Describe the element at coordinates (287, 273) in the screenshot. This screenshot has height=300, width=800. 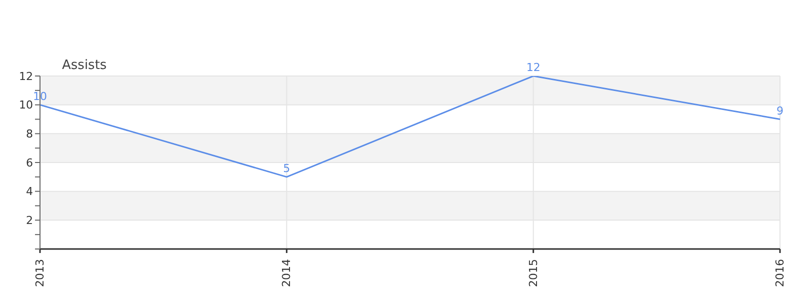
I see `x-tick-label: 2014` at that location.